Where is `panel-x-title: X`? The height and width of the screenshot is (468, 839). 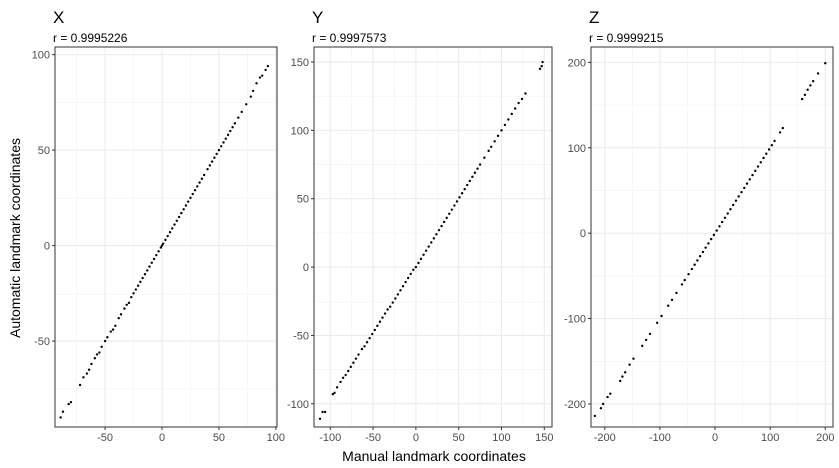 panel-x-title: X is located at coordinates (58, 17).